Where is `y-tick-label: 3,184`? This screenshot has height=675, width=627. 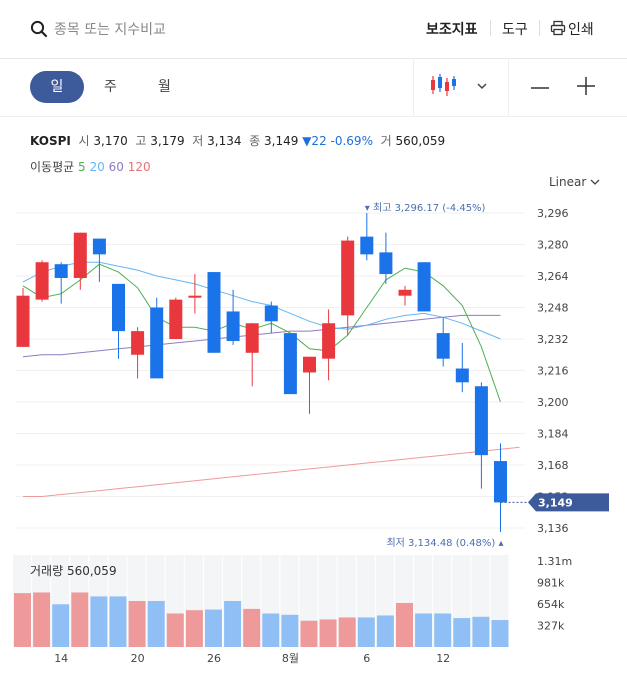 y-tick-label: 3,184 is located at coordinates (553, 434).